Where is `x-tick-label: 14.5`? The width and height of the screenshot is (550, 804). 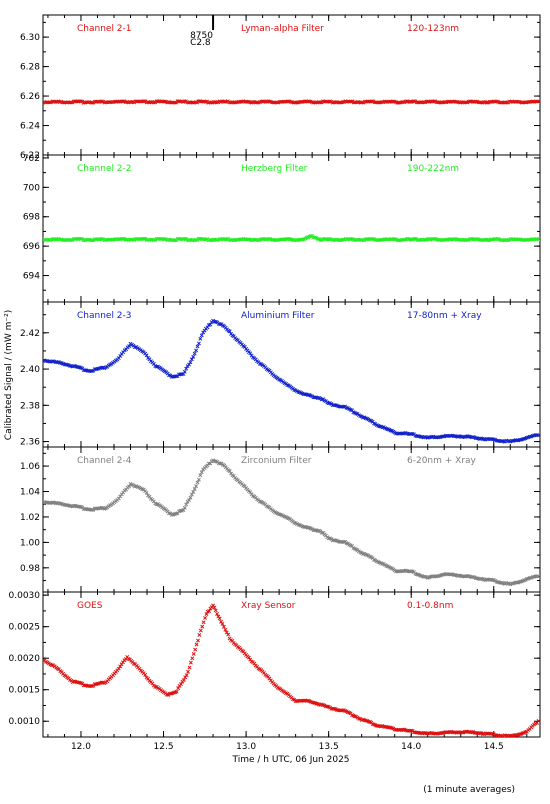
x-tick-label: 14.5 is located at coordinates (494, 747).